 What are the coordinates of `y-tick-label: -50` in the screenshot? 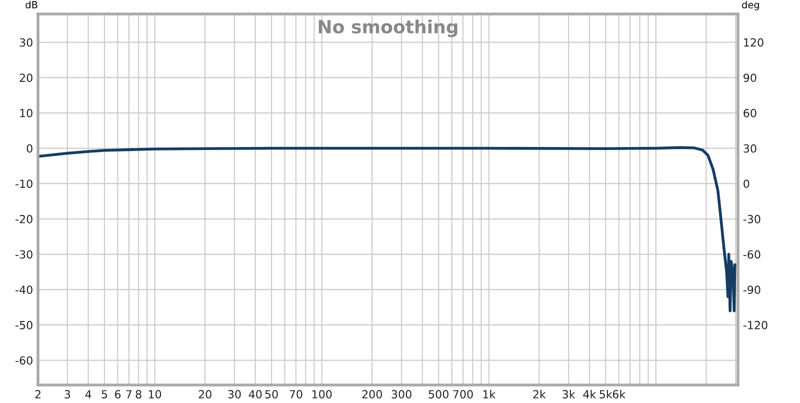 It's located at (24, 325).